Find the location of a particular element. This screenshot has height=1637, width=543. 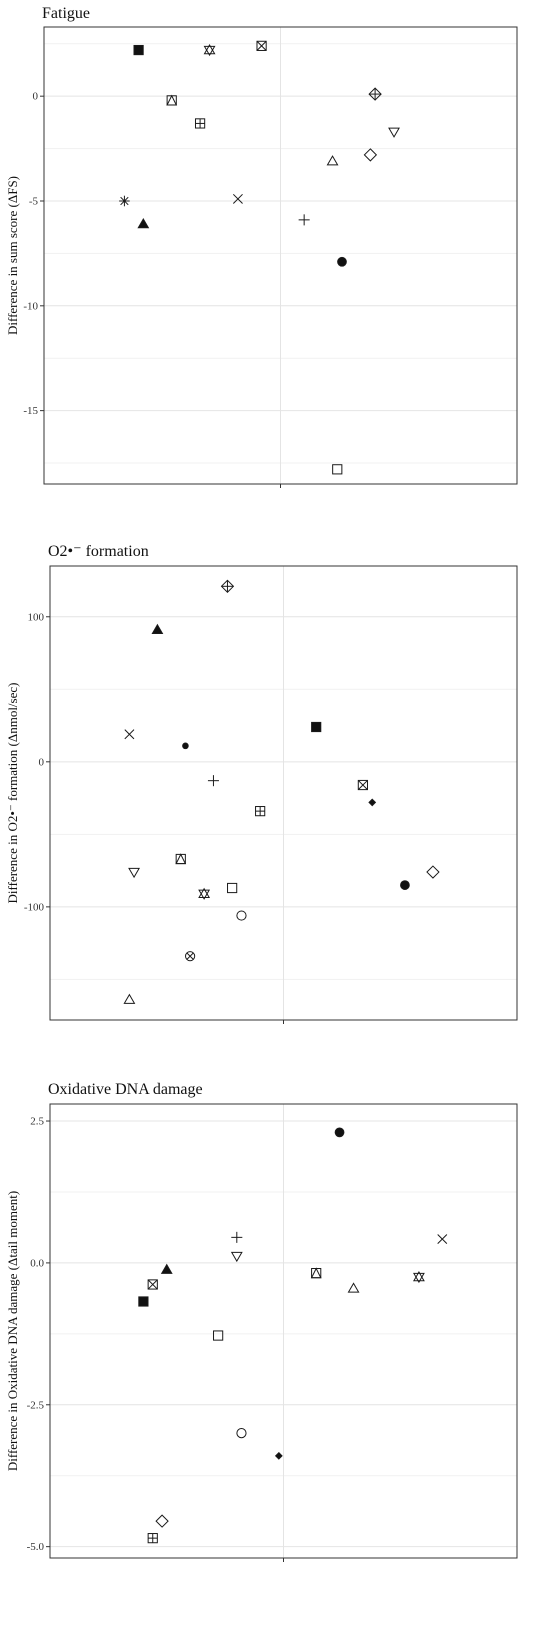

panel-title-superoxide: O2•⁻ formation is located at coordinates (98, 551).